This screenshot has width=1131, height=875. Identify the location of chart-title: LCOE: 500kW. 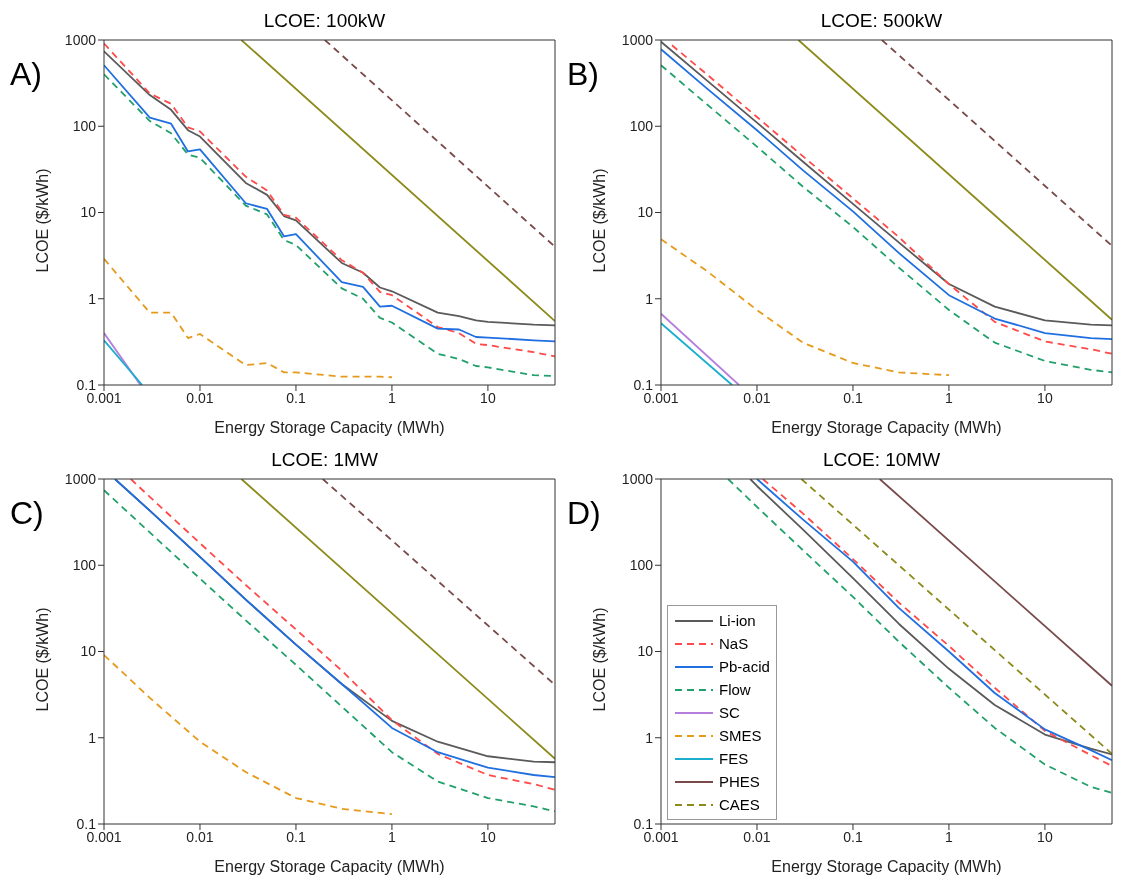
(881, 20).